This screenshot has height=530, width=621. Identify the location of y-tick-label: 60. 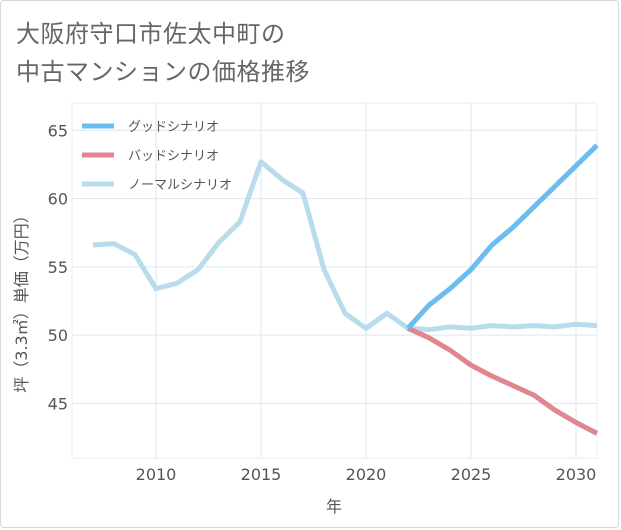
(58, 199).